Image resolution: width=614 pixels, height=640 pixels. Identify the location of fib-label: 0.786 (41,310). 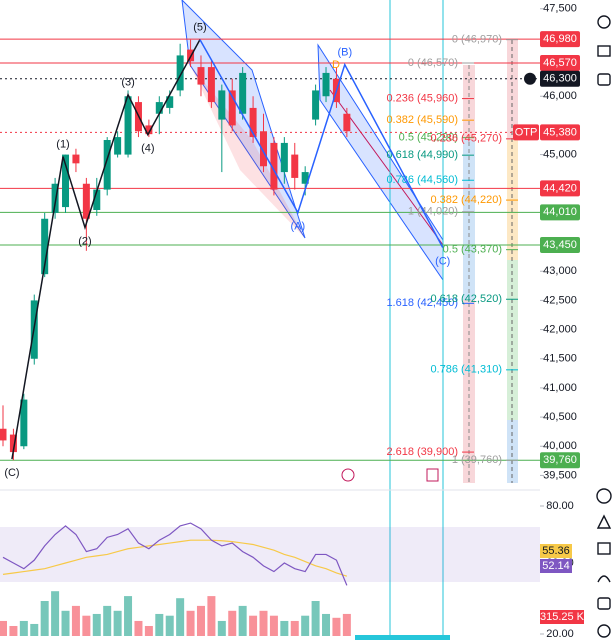
(466, 370).